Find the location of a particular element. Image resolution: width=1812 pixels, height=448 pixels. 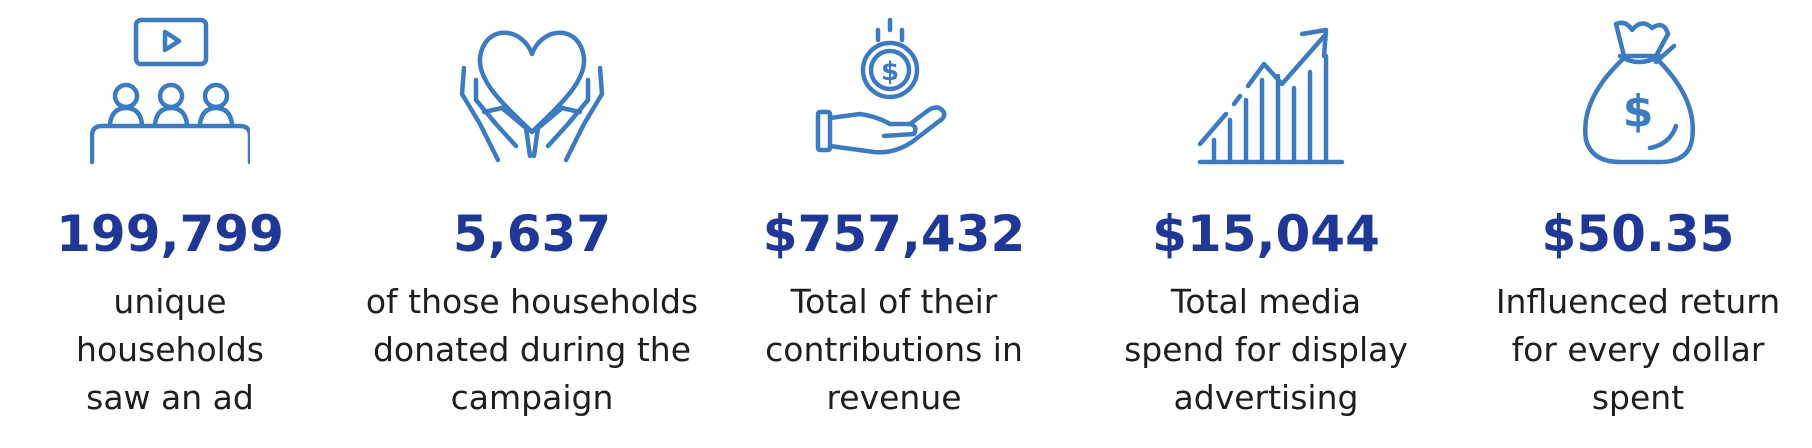

stat-description-line: of those households is located at coordinates (532, 301).